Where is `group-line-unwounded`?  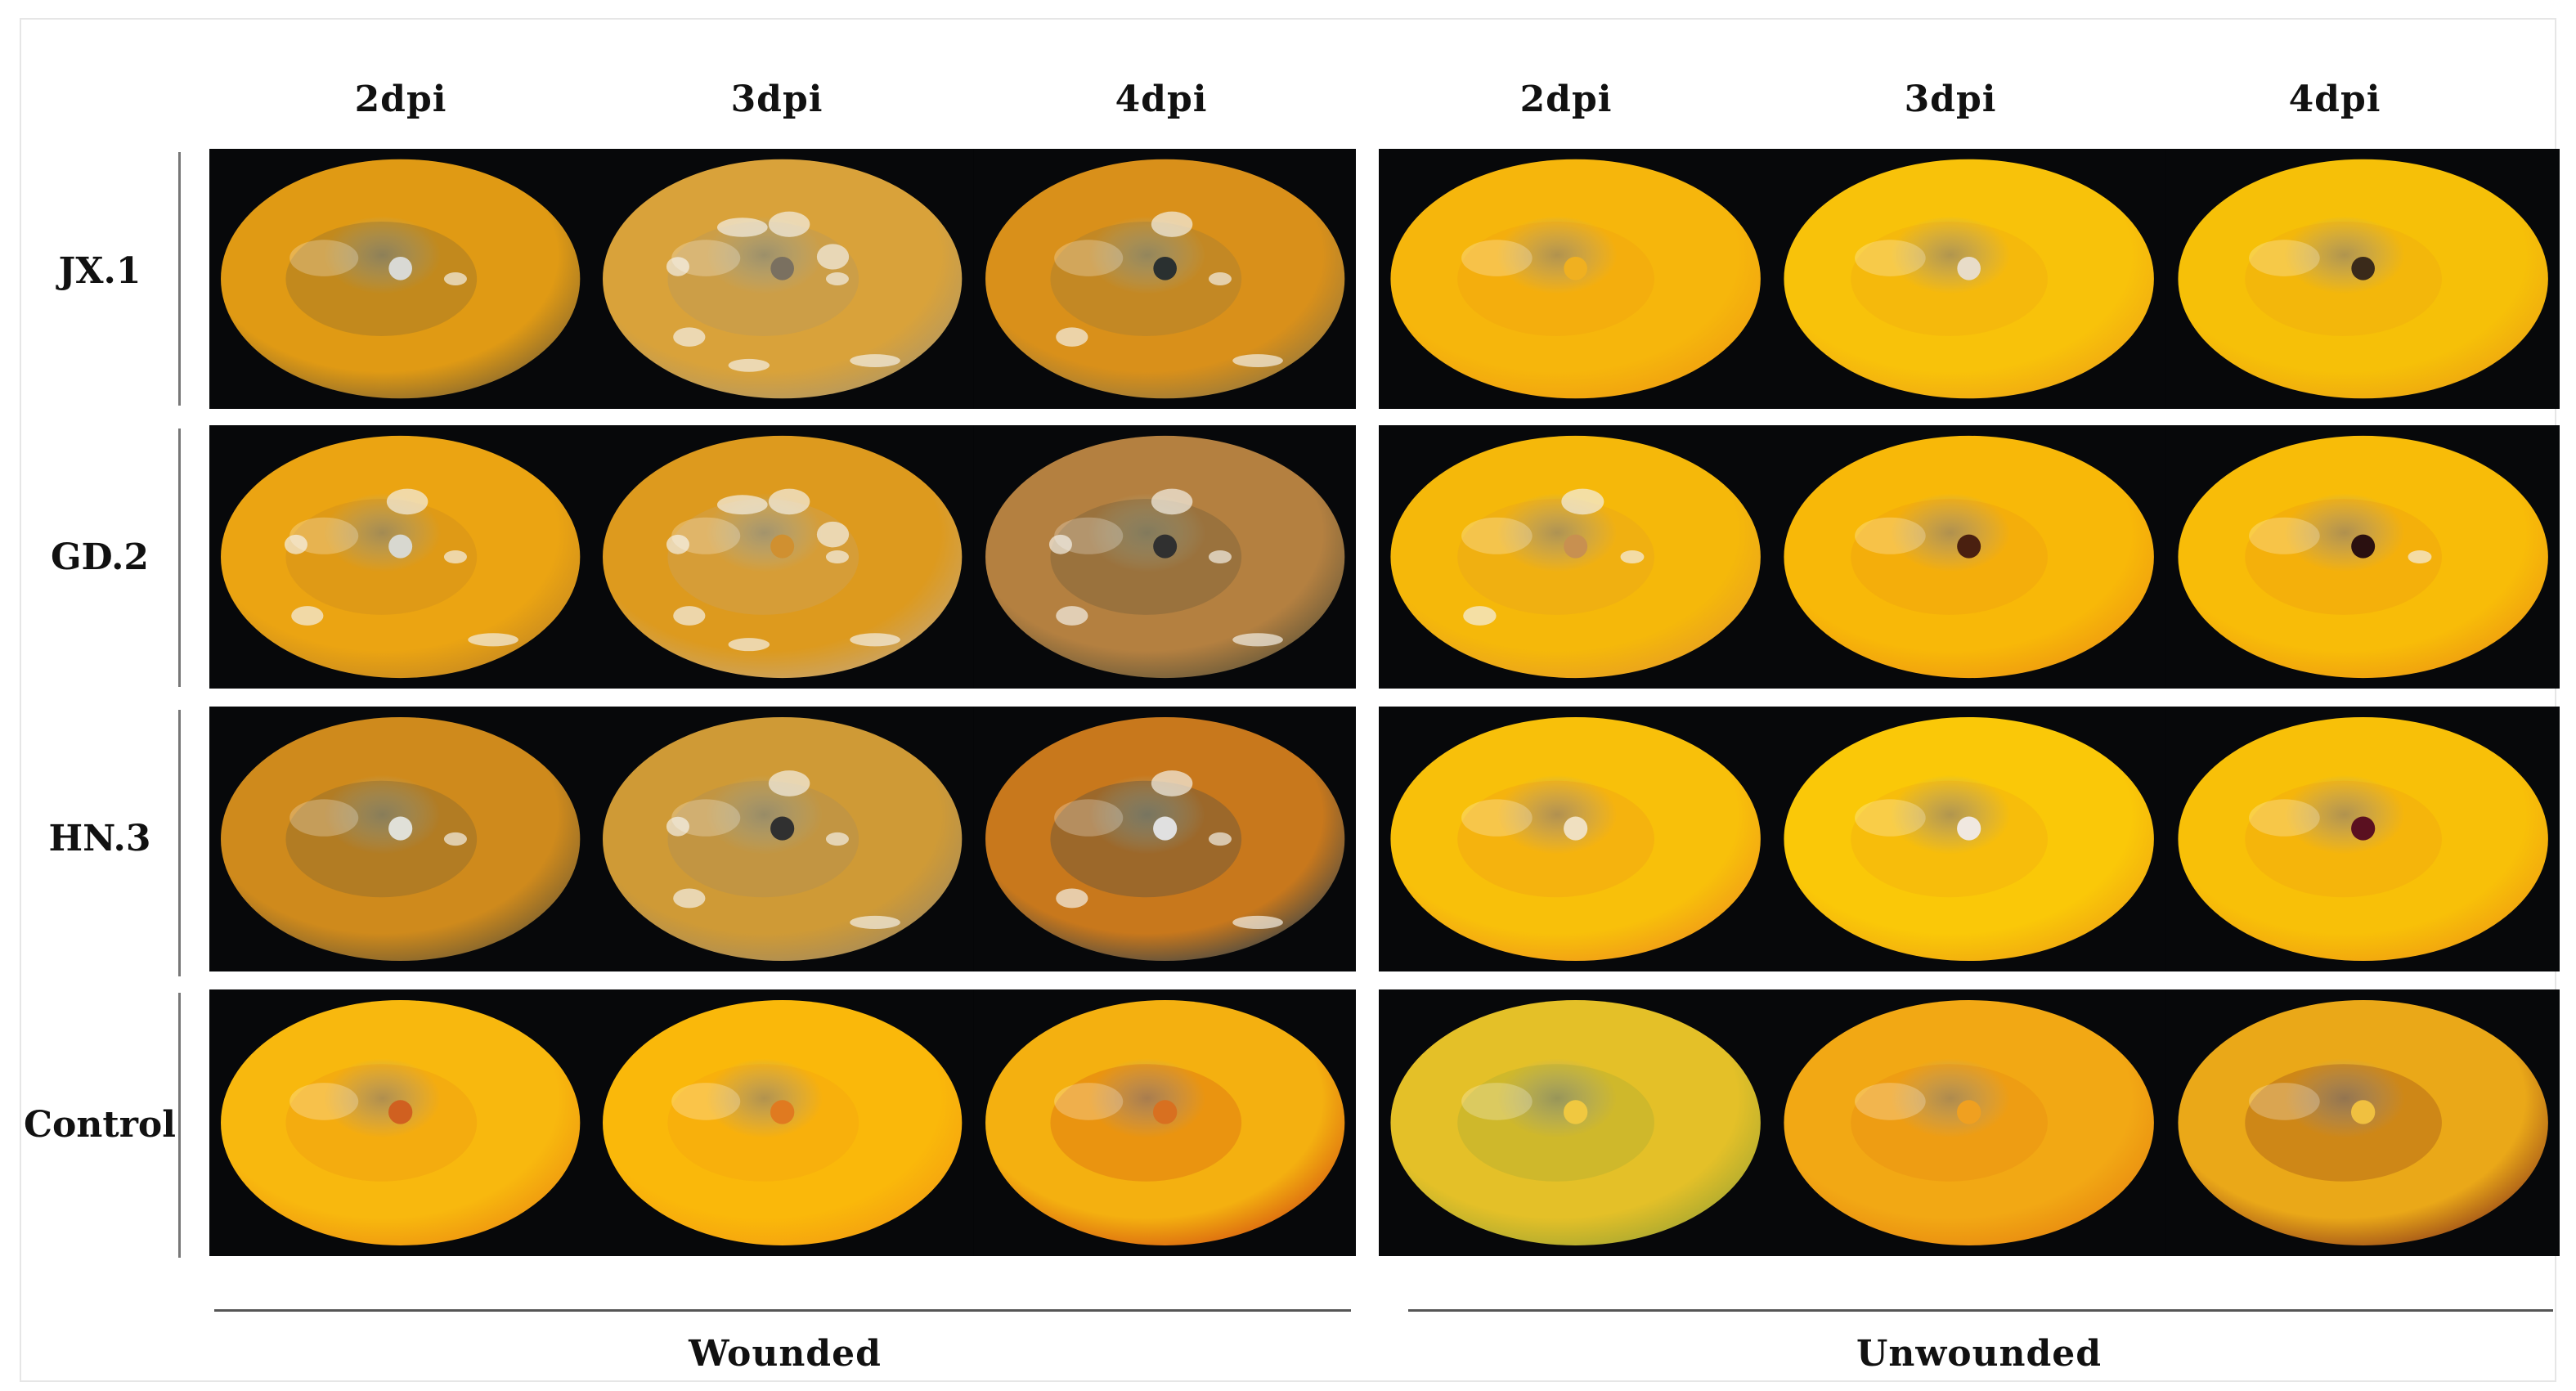
group-line-unwounded is located at coordinates (1981, 1310).